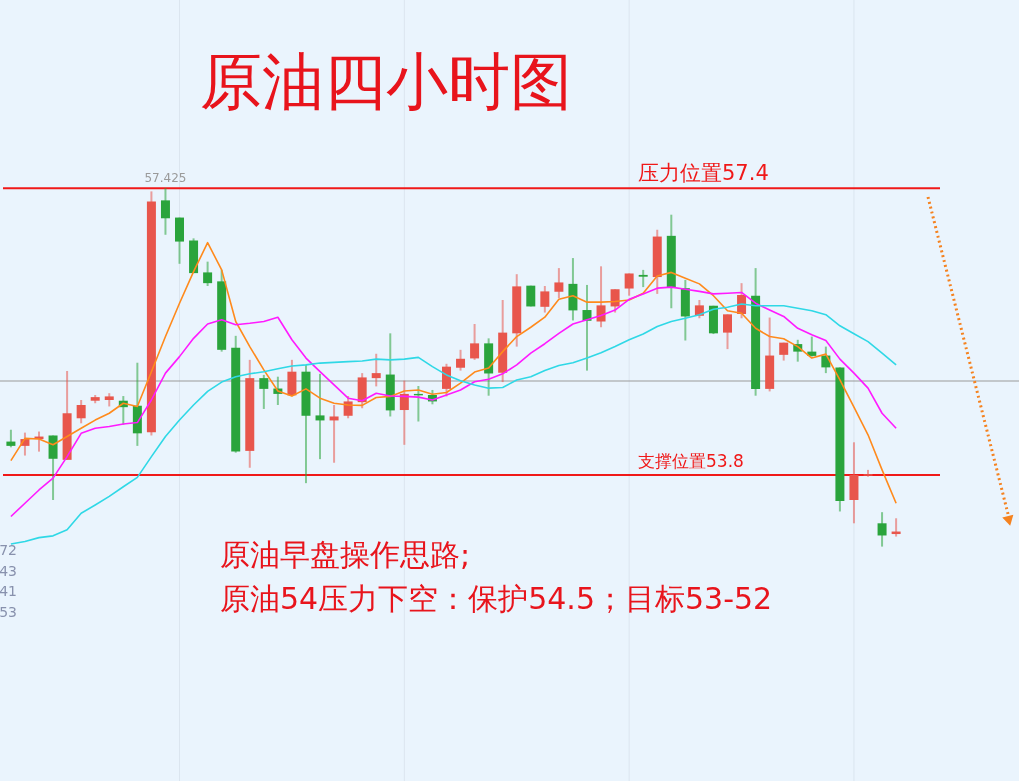 The width and height of the screenshot is (1019, 781). What do you see at coordinates (386, 81) in the screenshot?
I see `chart-title: 原油四小时图` at bounding box center [386, 81].